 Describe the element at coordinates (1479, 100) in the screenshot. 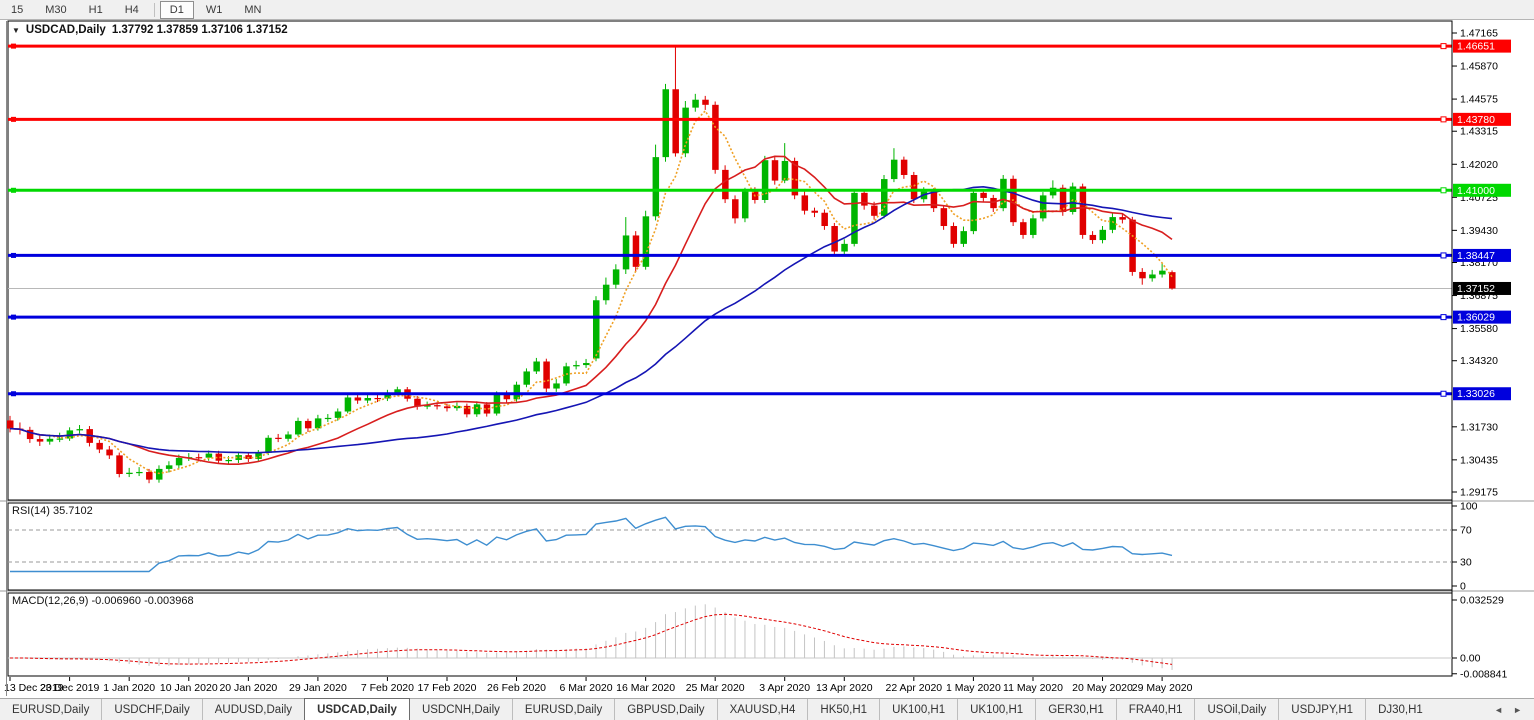

I see `price-axis-label: 1.44575` at that location.